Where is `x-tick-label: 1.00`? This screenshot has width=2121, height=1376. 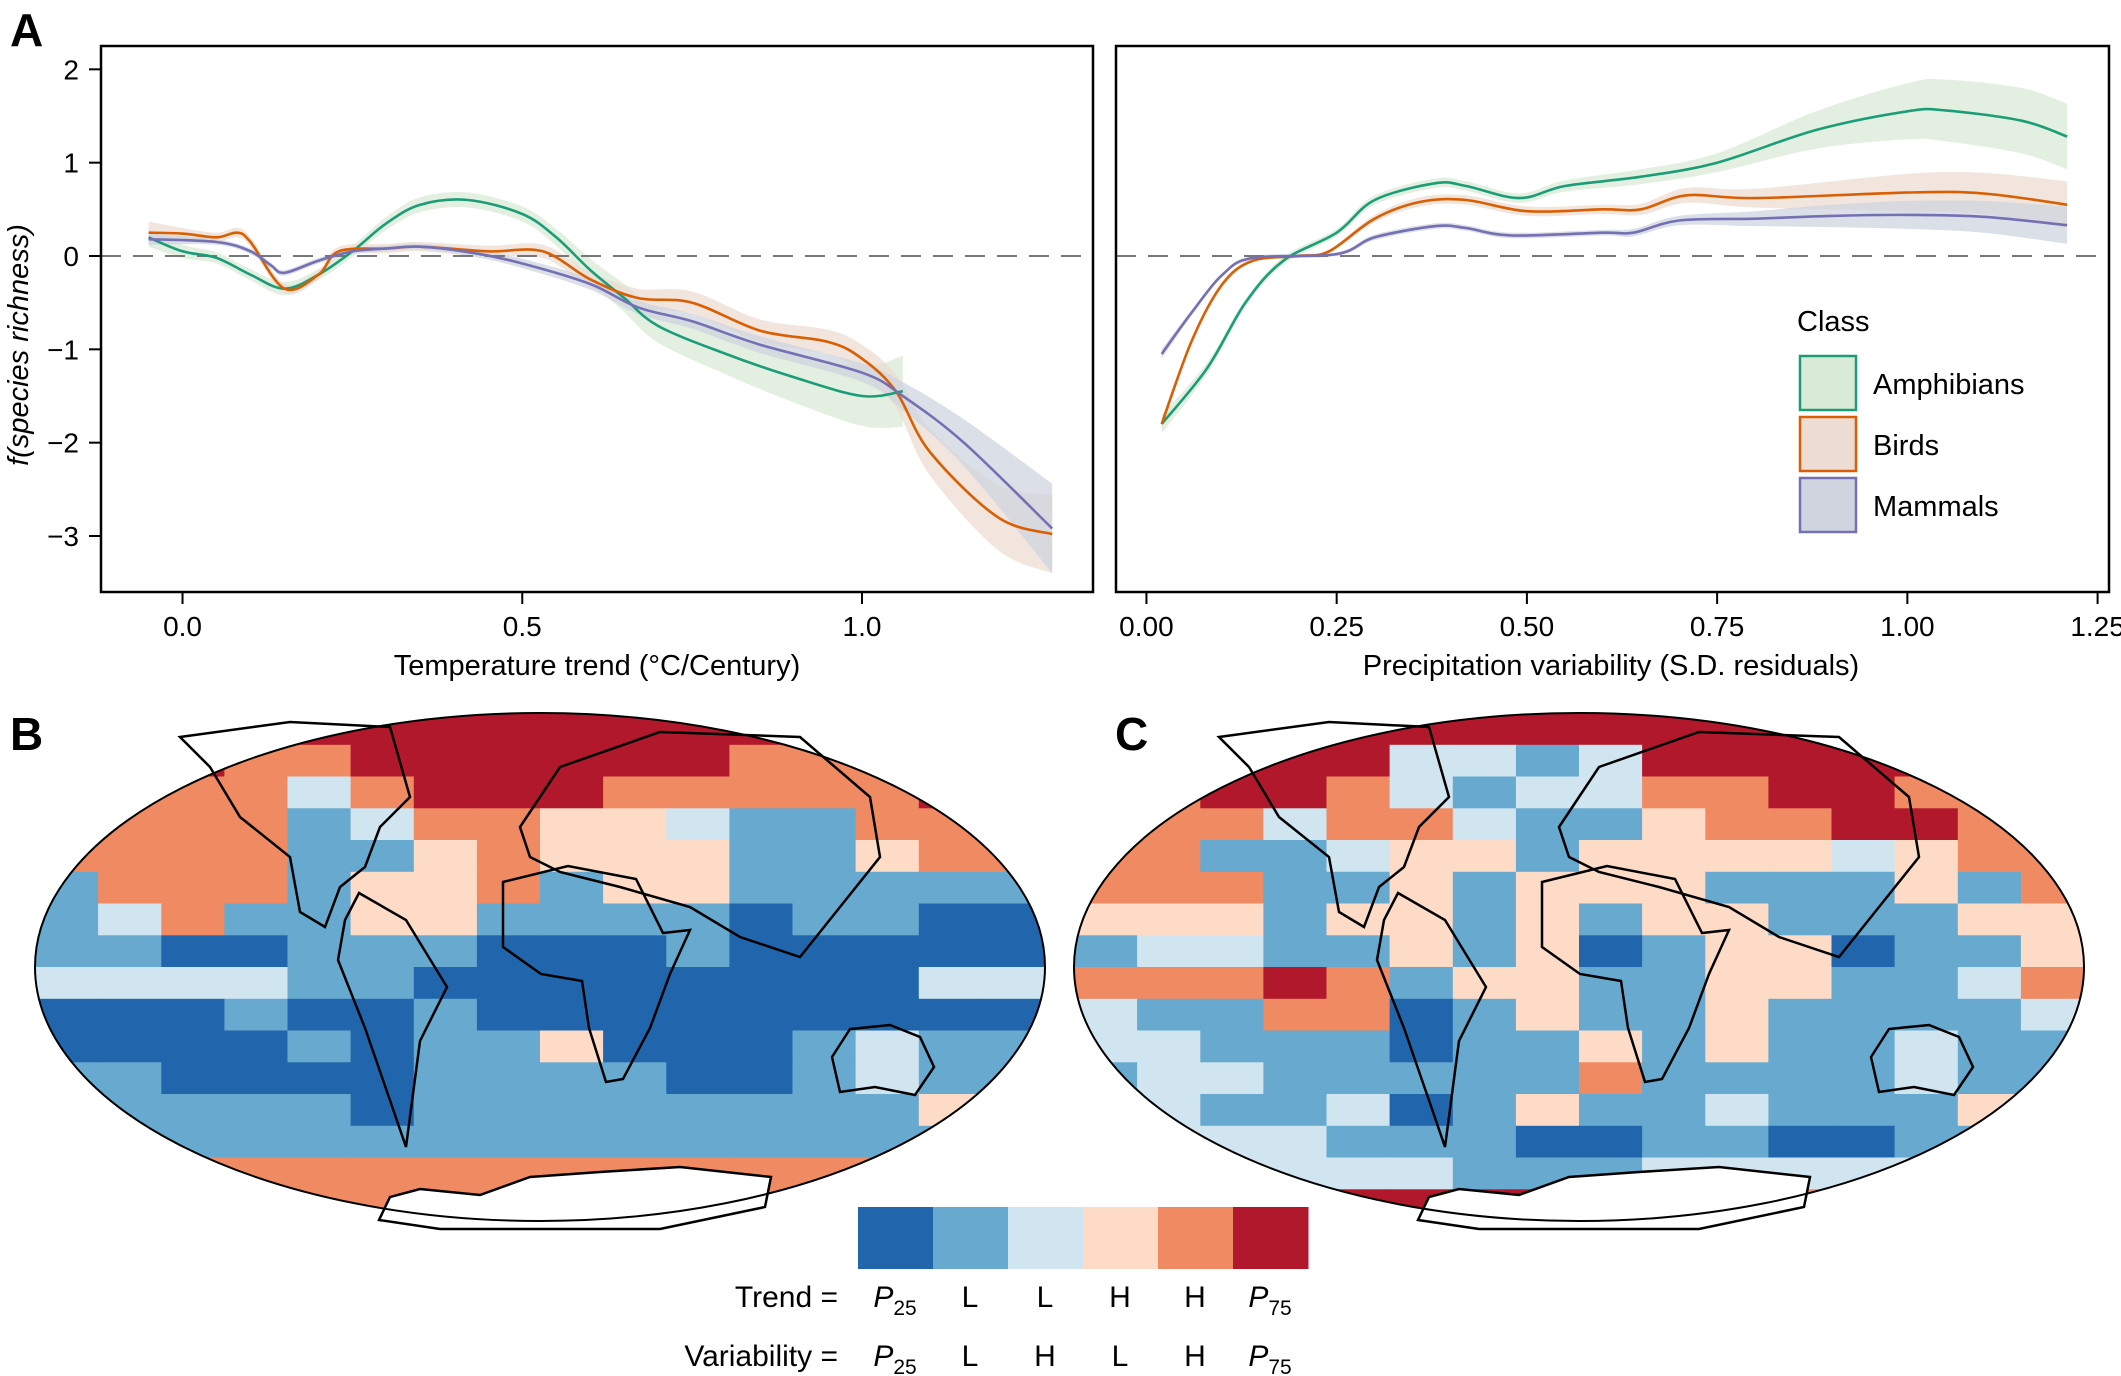
x-tick-label: 1.00 is located at coordinates (1907, 626).